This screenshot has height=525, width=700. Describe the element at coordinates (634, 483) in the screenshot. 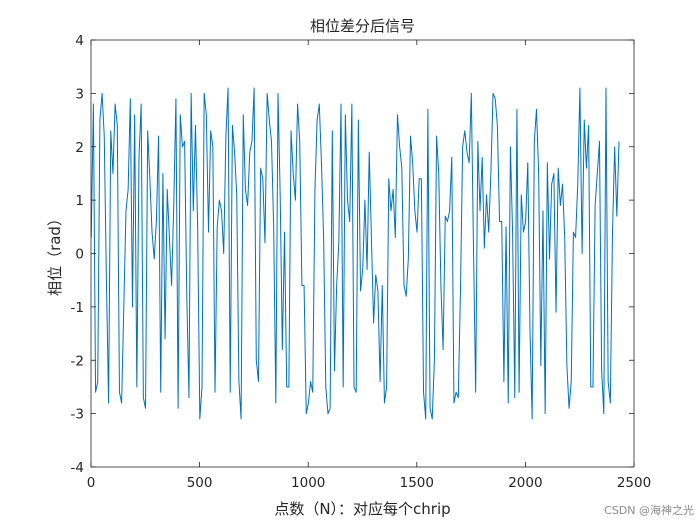

I see `x-tick-label: 2500` at that location.